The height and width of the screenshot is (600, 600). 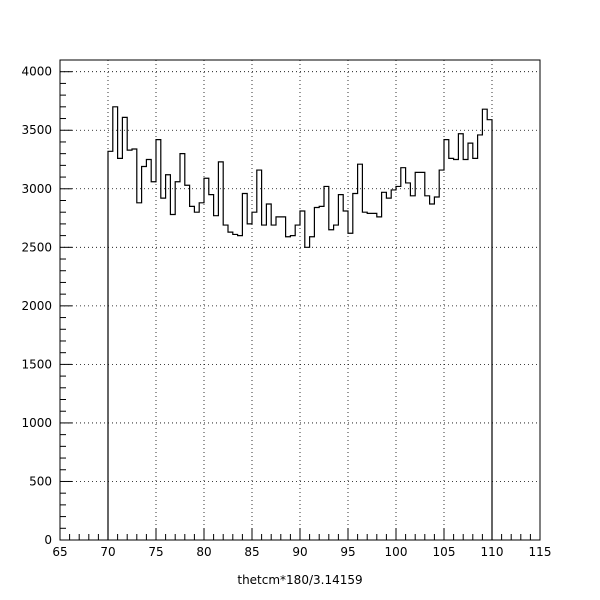 I want to click on x-tick-label: 115, so click(x=540, y=552).